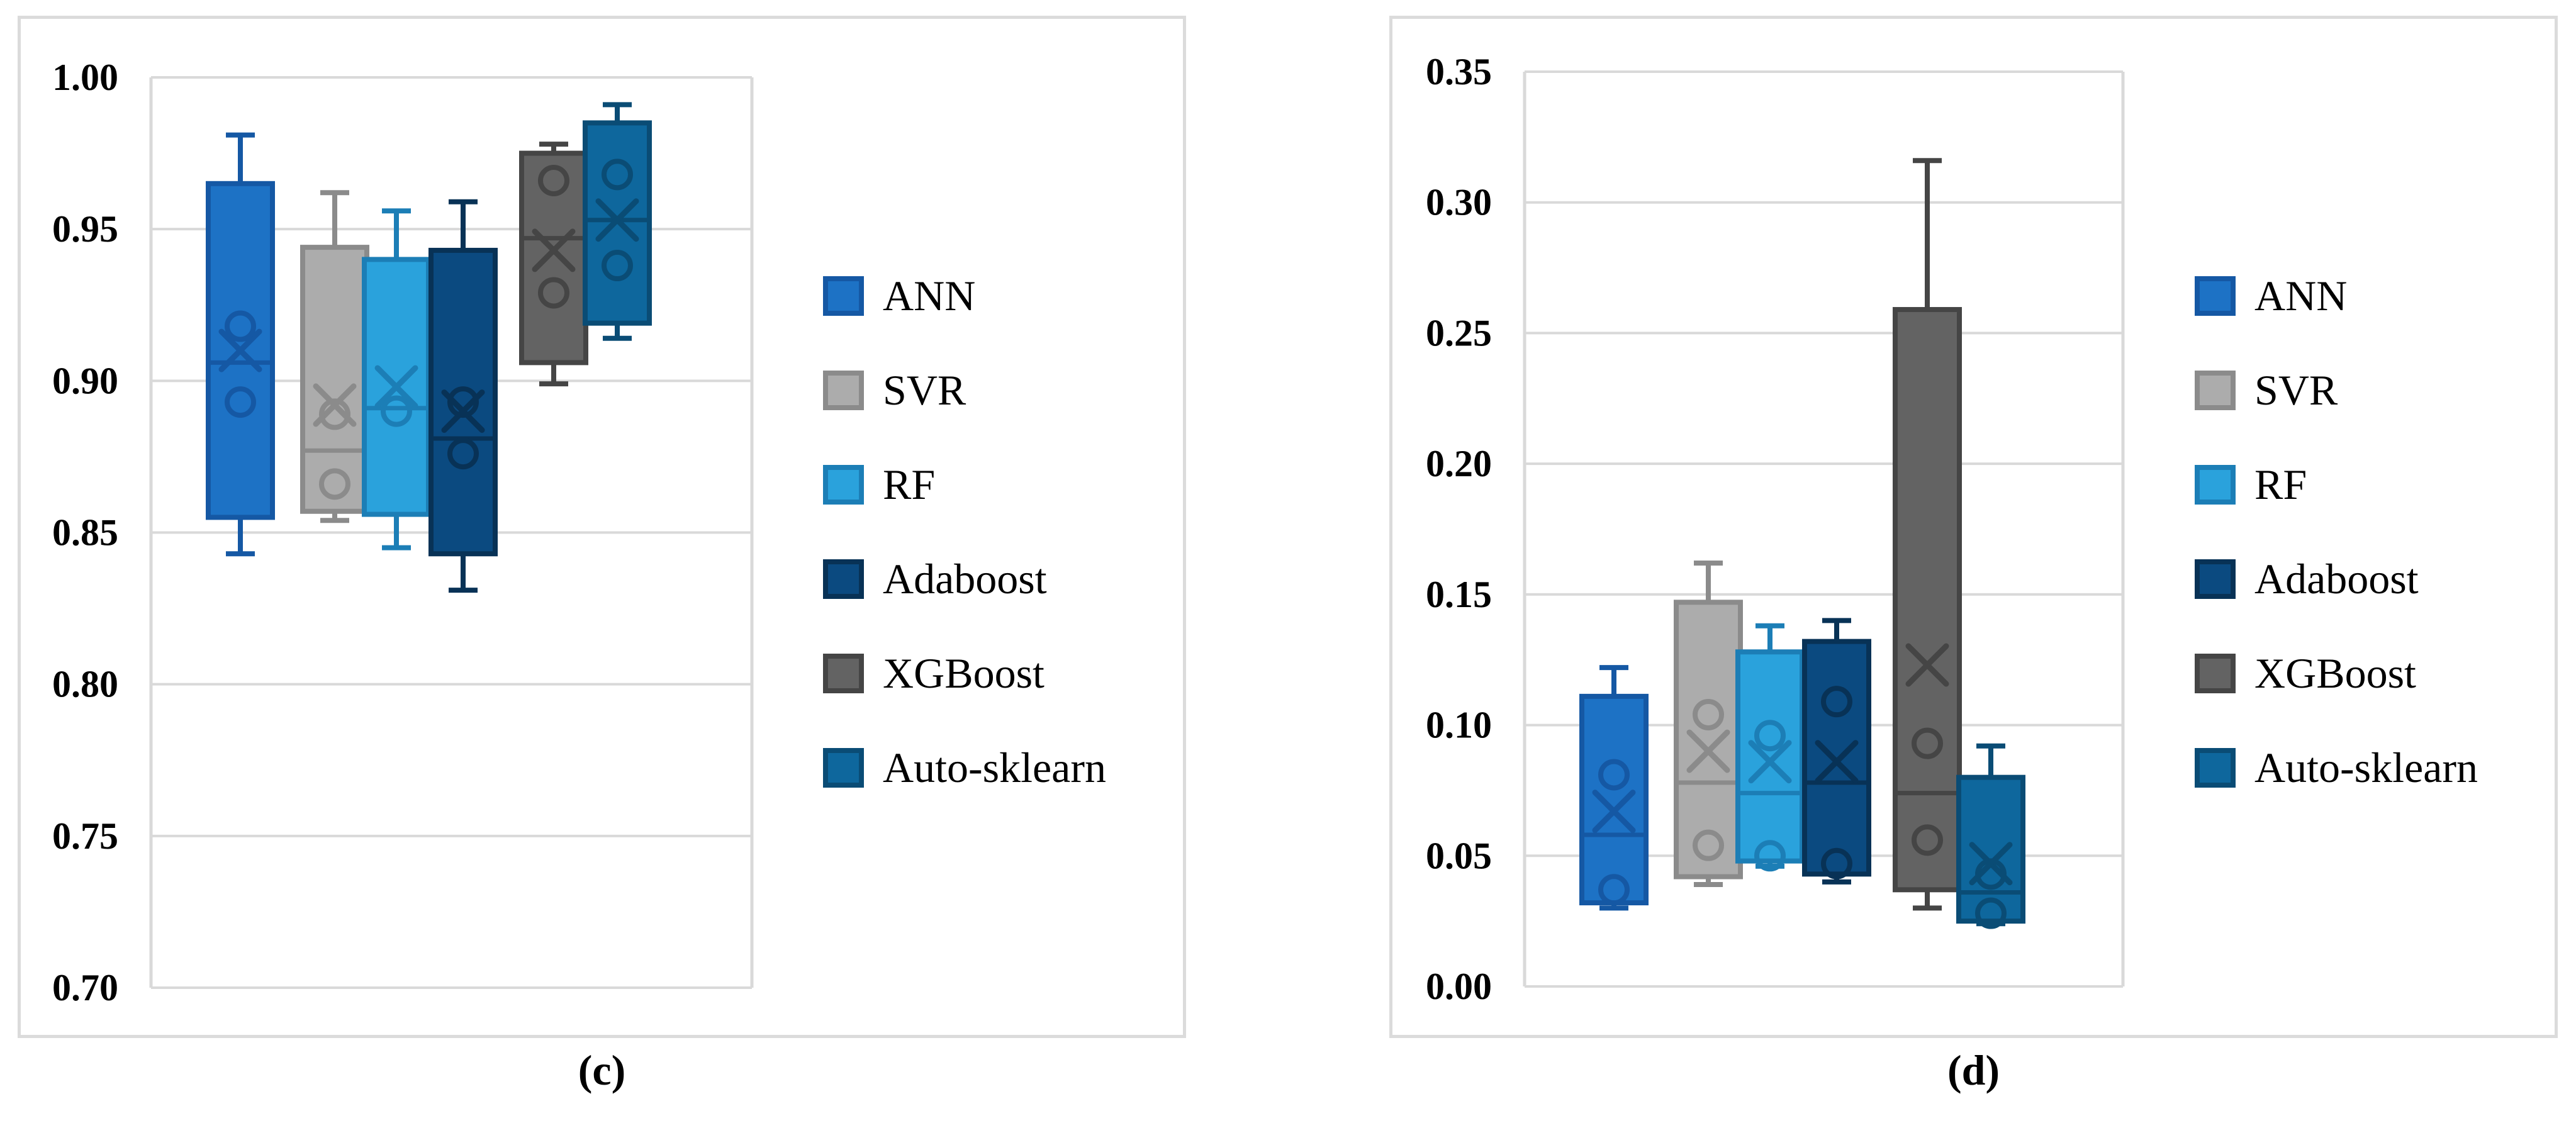 The width and height of the screenshot is (2576, 1128). I want to click on box-ann, so click(1614, 800).